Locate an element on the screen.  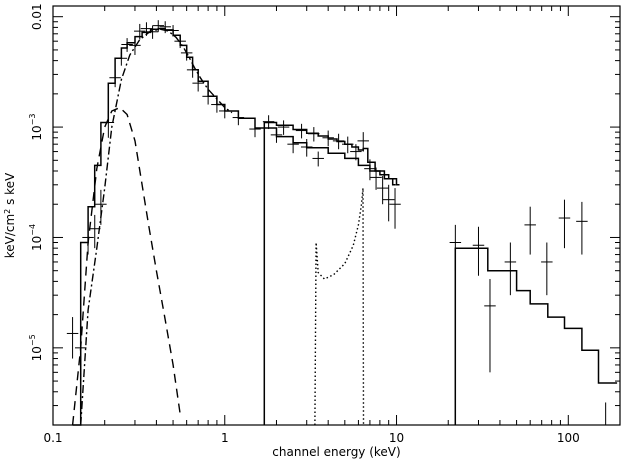
y-tick-label: 10−5 is located at coordinates (36, 347).